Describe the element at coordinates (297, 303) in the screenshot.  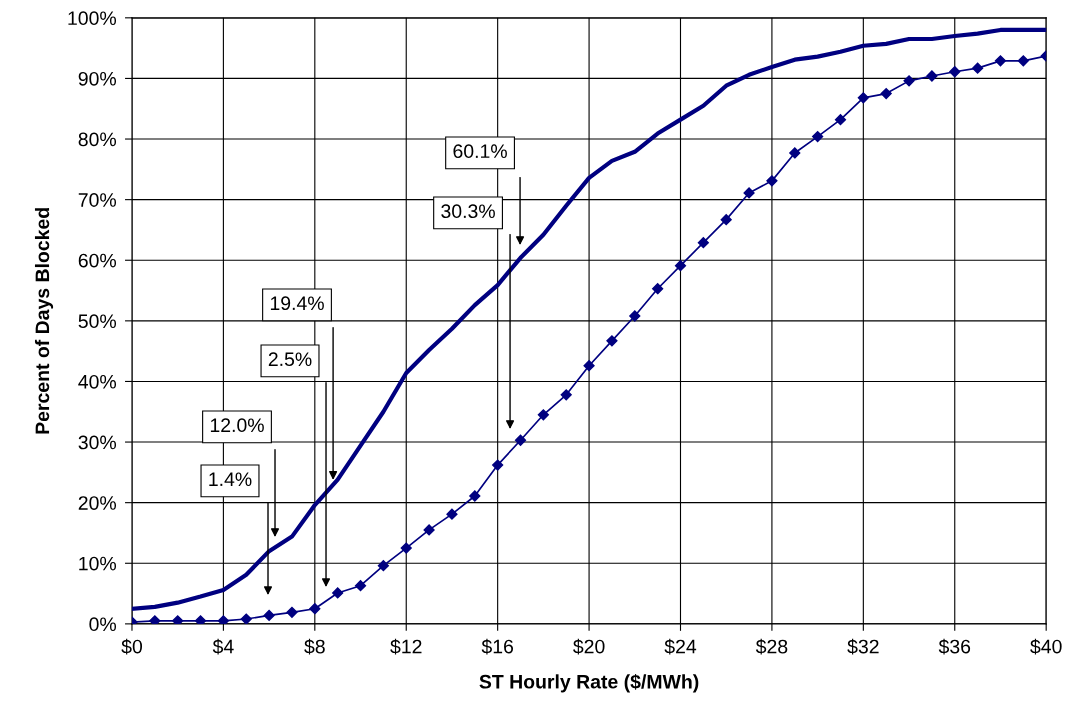
I see `annotation: 19.4%` at that location.